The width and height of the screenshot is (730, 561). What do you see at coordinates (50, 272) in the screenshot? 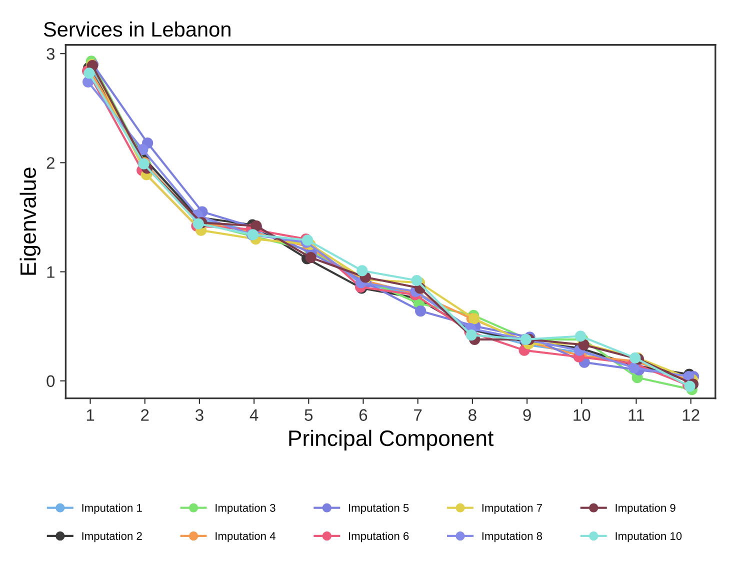
I see `y-tick-label: 1` at bounding box center [50, 272].